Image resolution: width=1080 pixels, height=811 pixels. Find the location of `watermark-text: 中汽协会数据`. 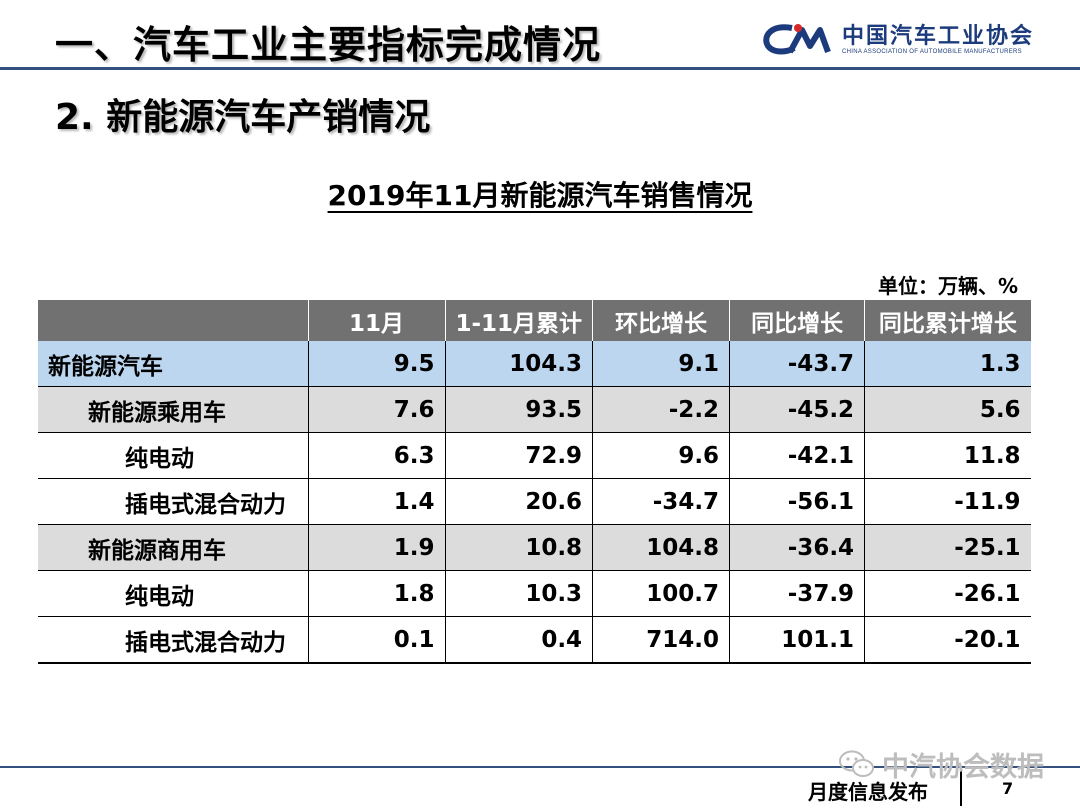

watermark-text: 中汽协会数据 is located at coordinates (963, 767).